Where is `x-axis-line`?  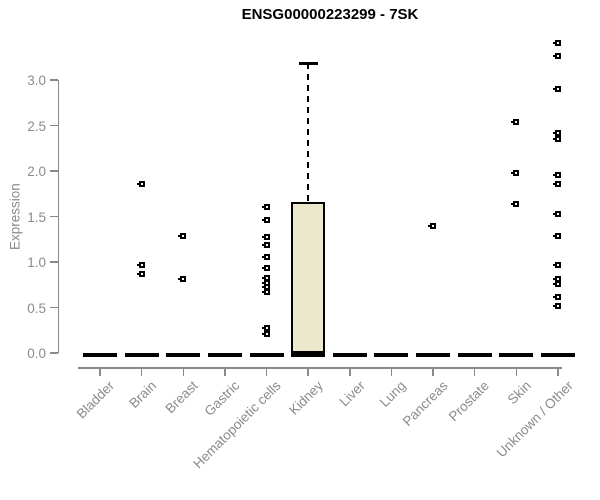 x-axis-line is located at coordinates (320, 368).